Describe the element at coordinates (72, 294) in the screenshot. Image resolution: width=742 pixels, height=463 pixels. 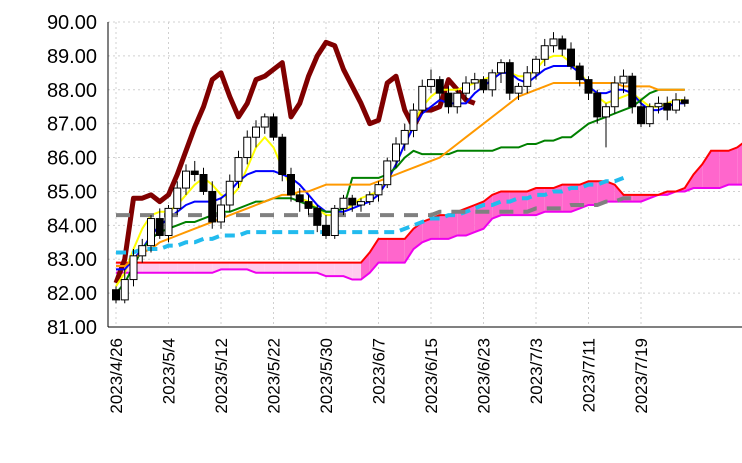
I see `y-tick-label: 82.00` at that location.